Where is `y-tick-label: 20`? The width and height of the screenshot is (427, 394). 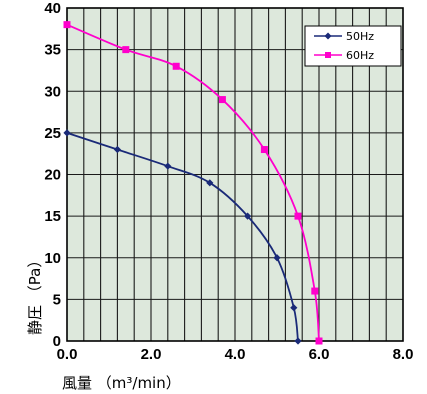
y-tick-label: 20 is located at coordinates (52, 175).